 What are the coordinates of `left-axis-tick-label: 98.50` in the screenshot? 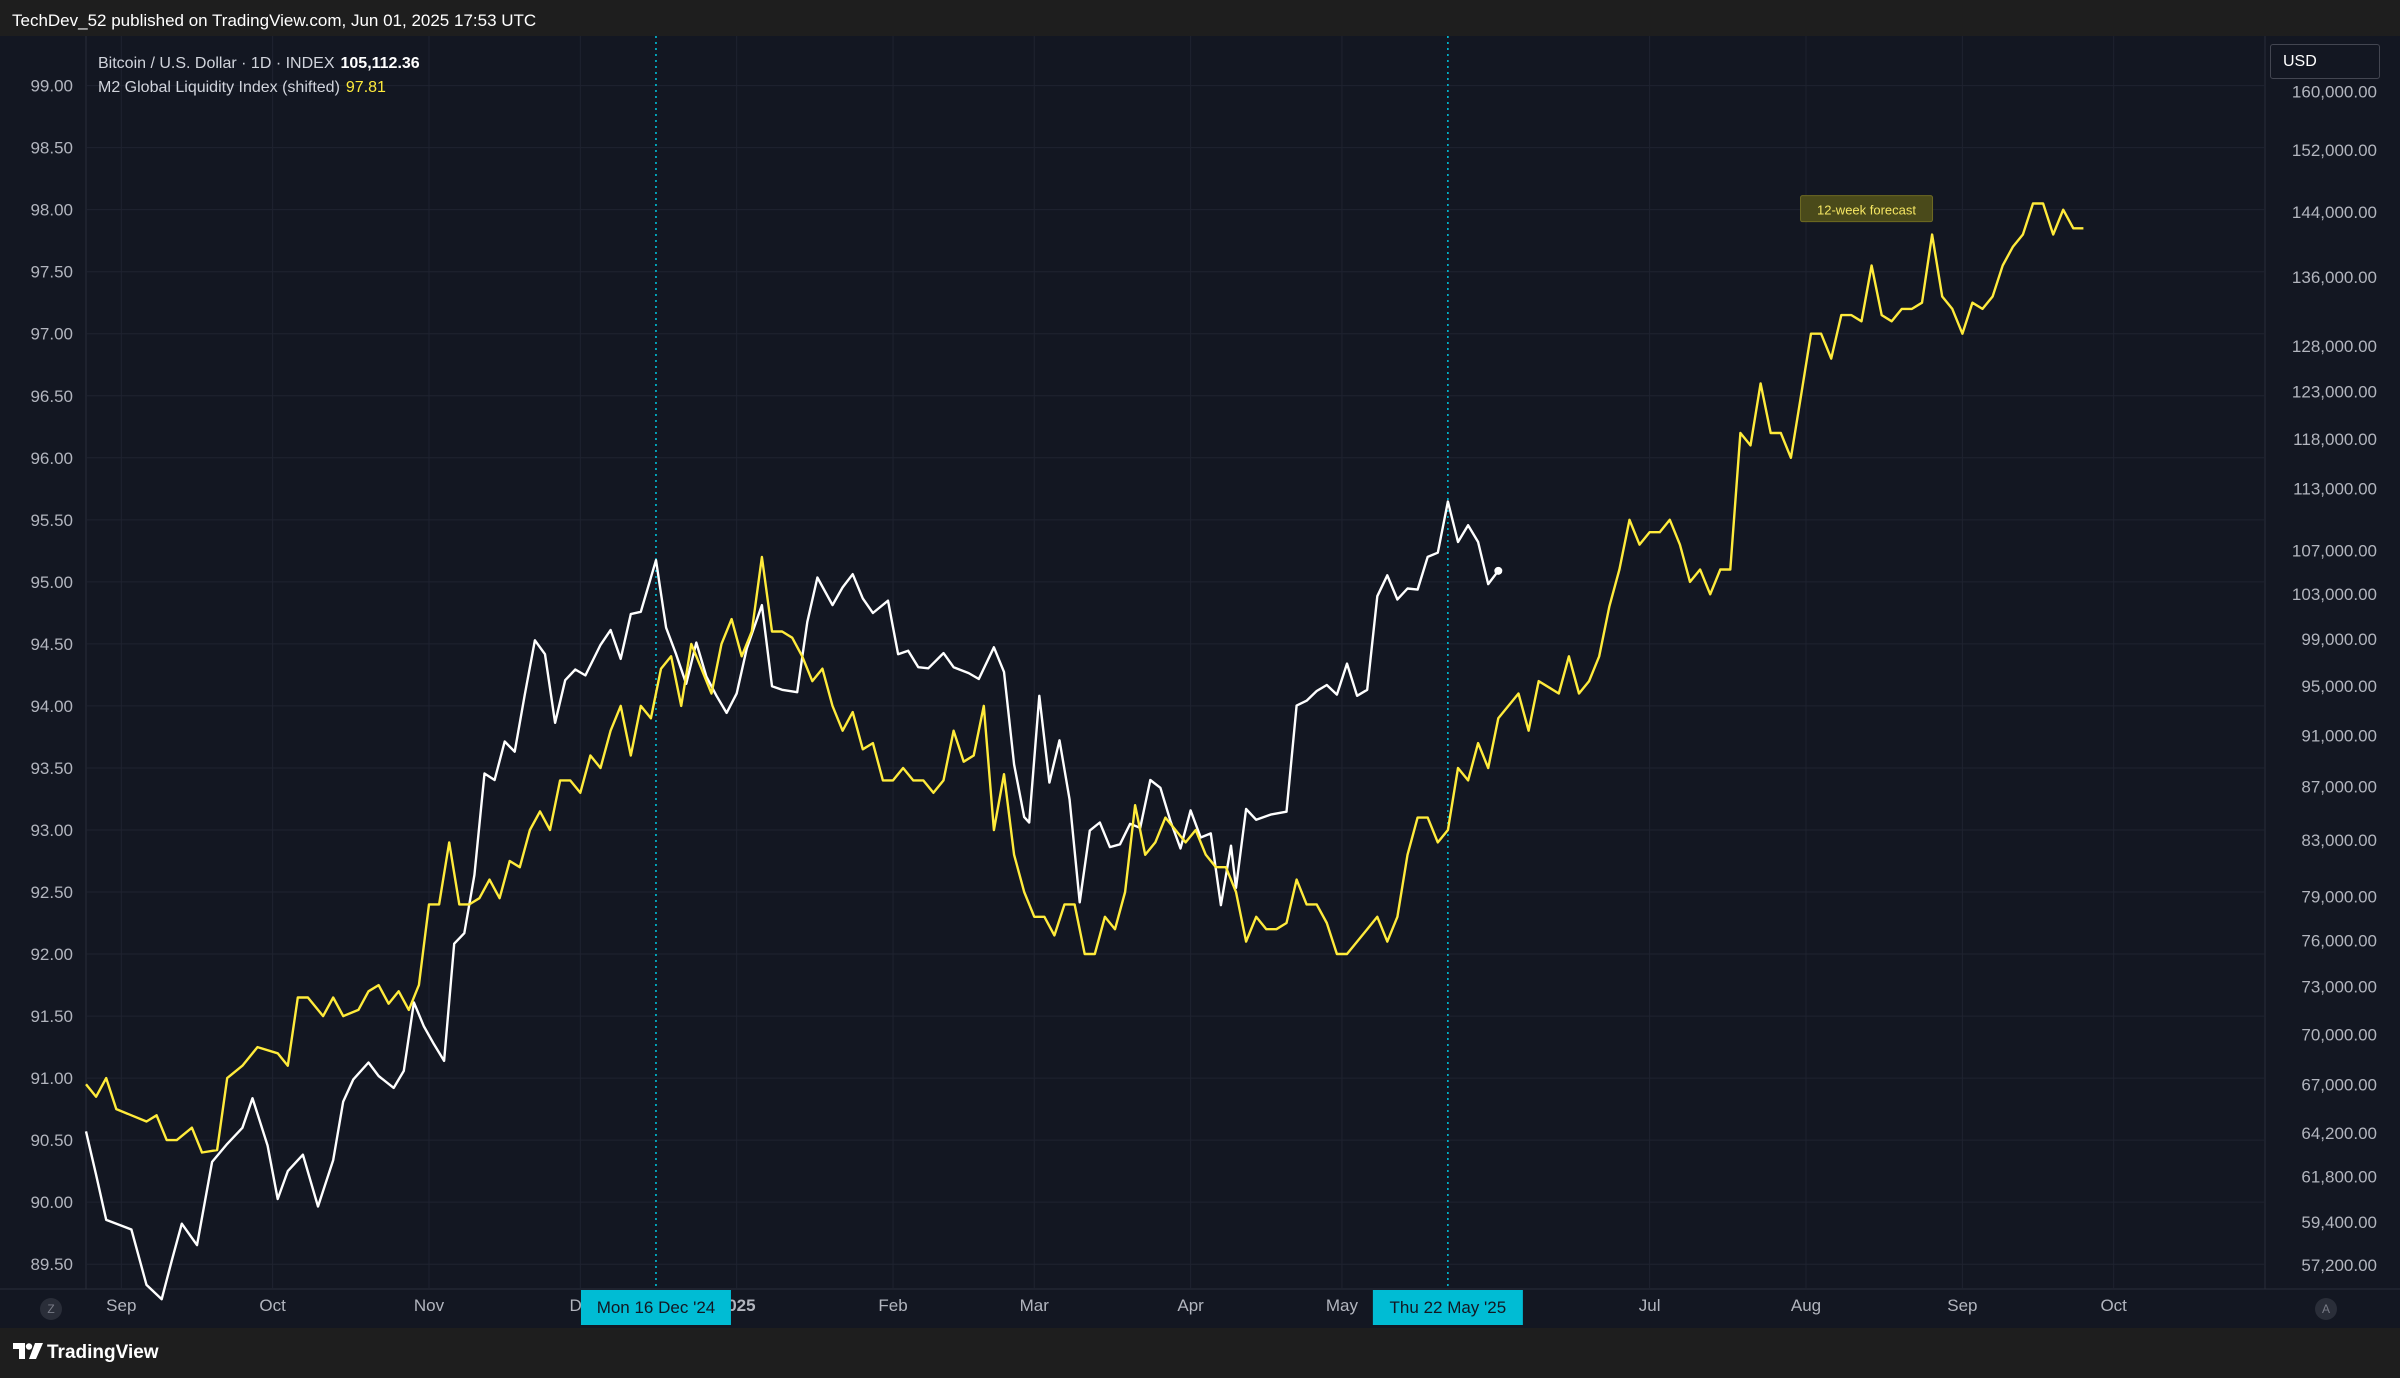 It's located at (51, 148).